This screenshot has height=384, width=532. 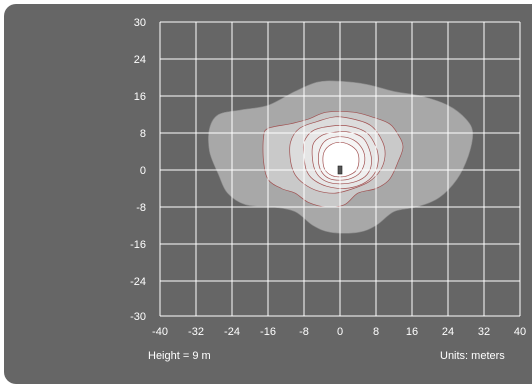 What do you see at coordinates (138, 282) in the screenshot?
I see `y-tick-label: -24` at bounding box center [138, 282].